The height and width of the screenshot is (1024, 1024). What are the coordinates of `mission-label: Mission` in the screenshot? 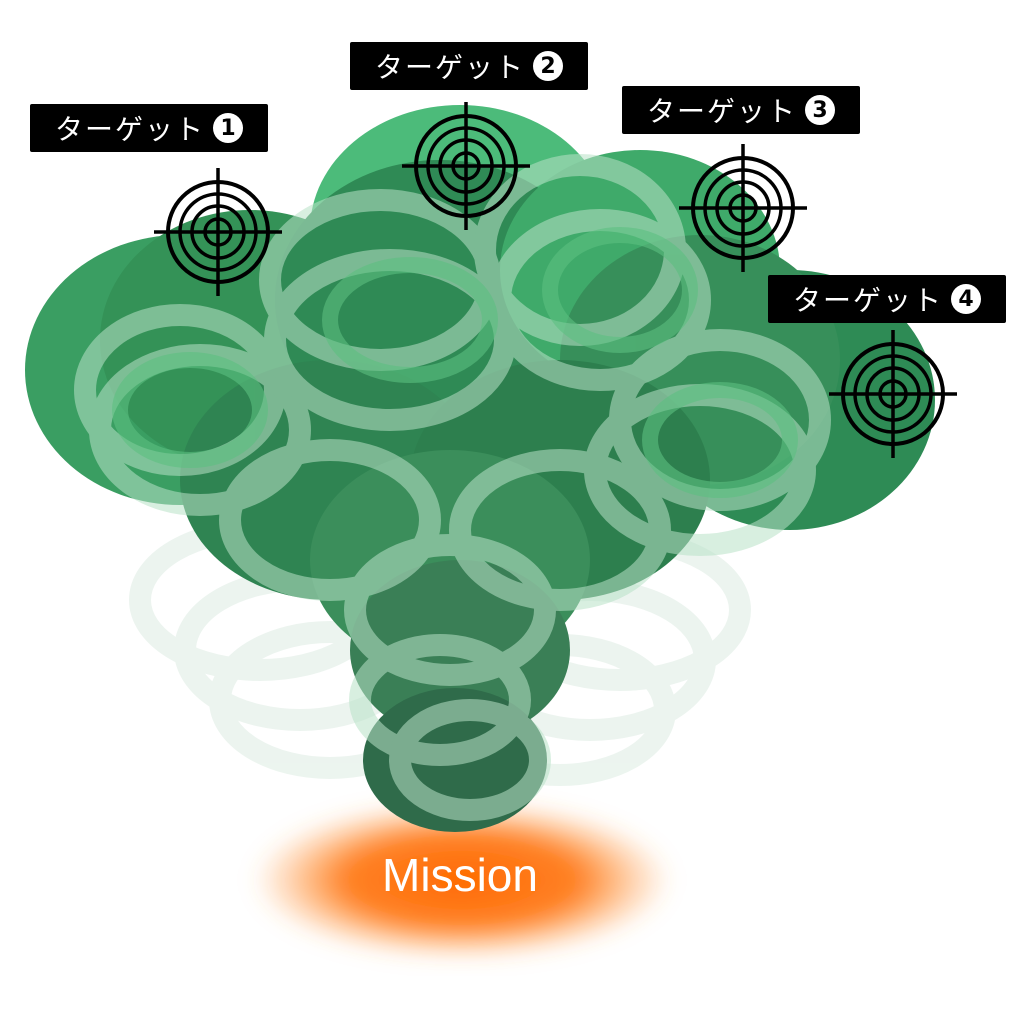 It's located at (460, 875).